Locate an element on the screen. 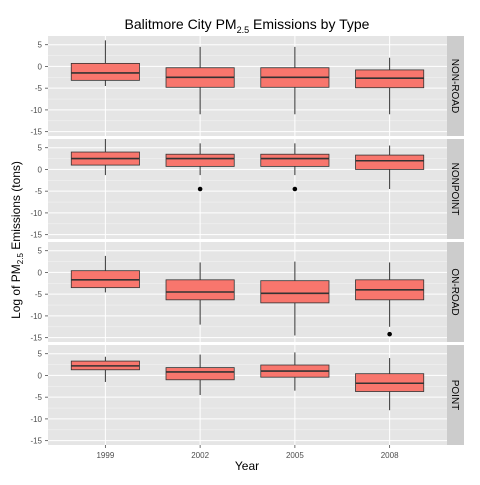 The image size is (480, 485). chart-title-rest: Emissions by Type is located at coordinates (309, 24).